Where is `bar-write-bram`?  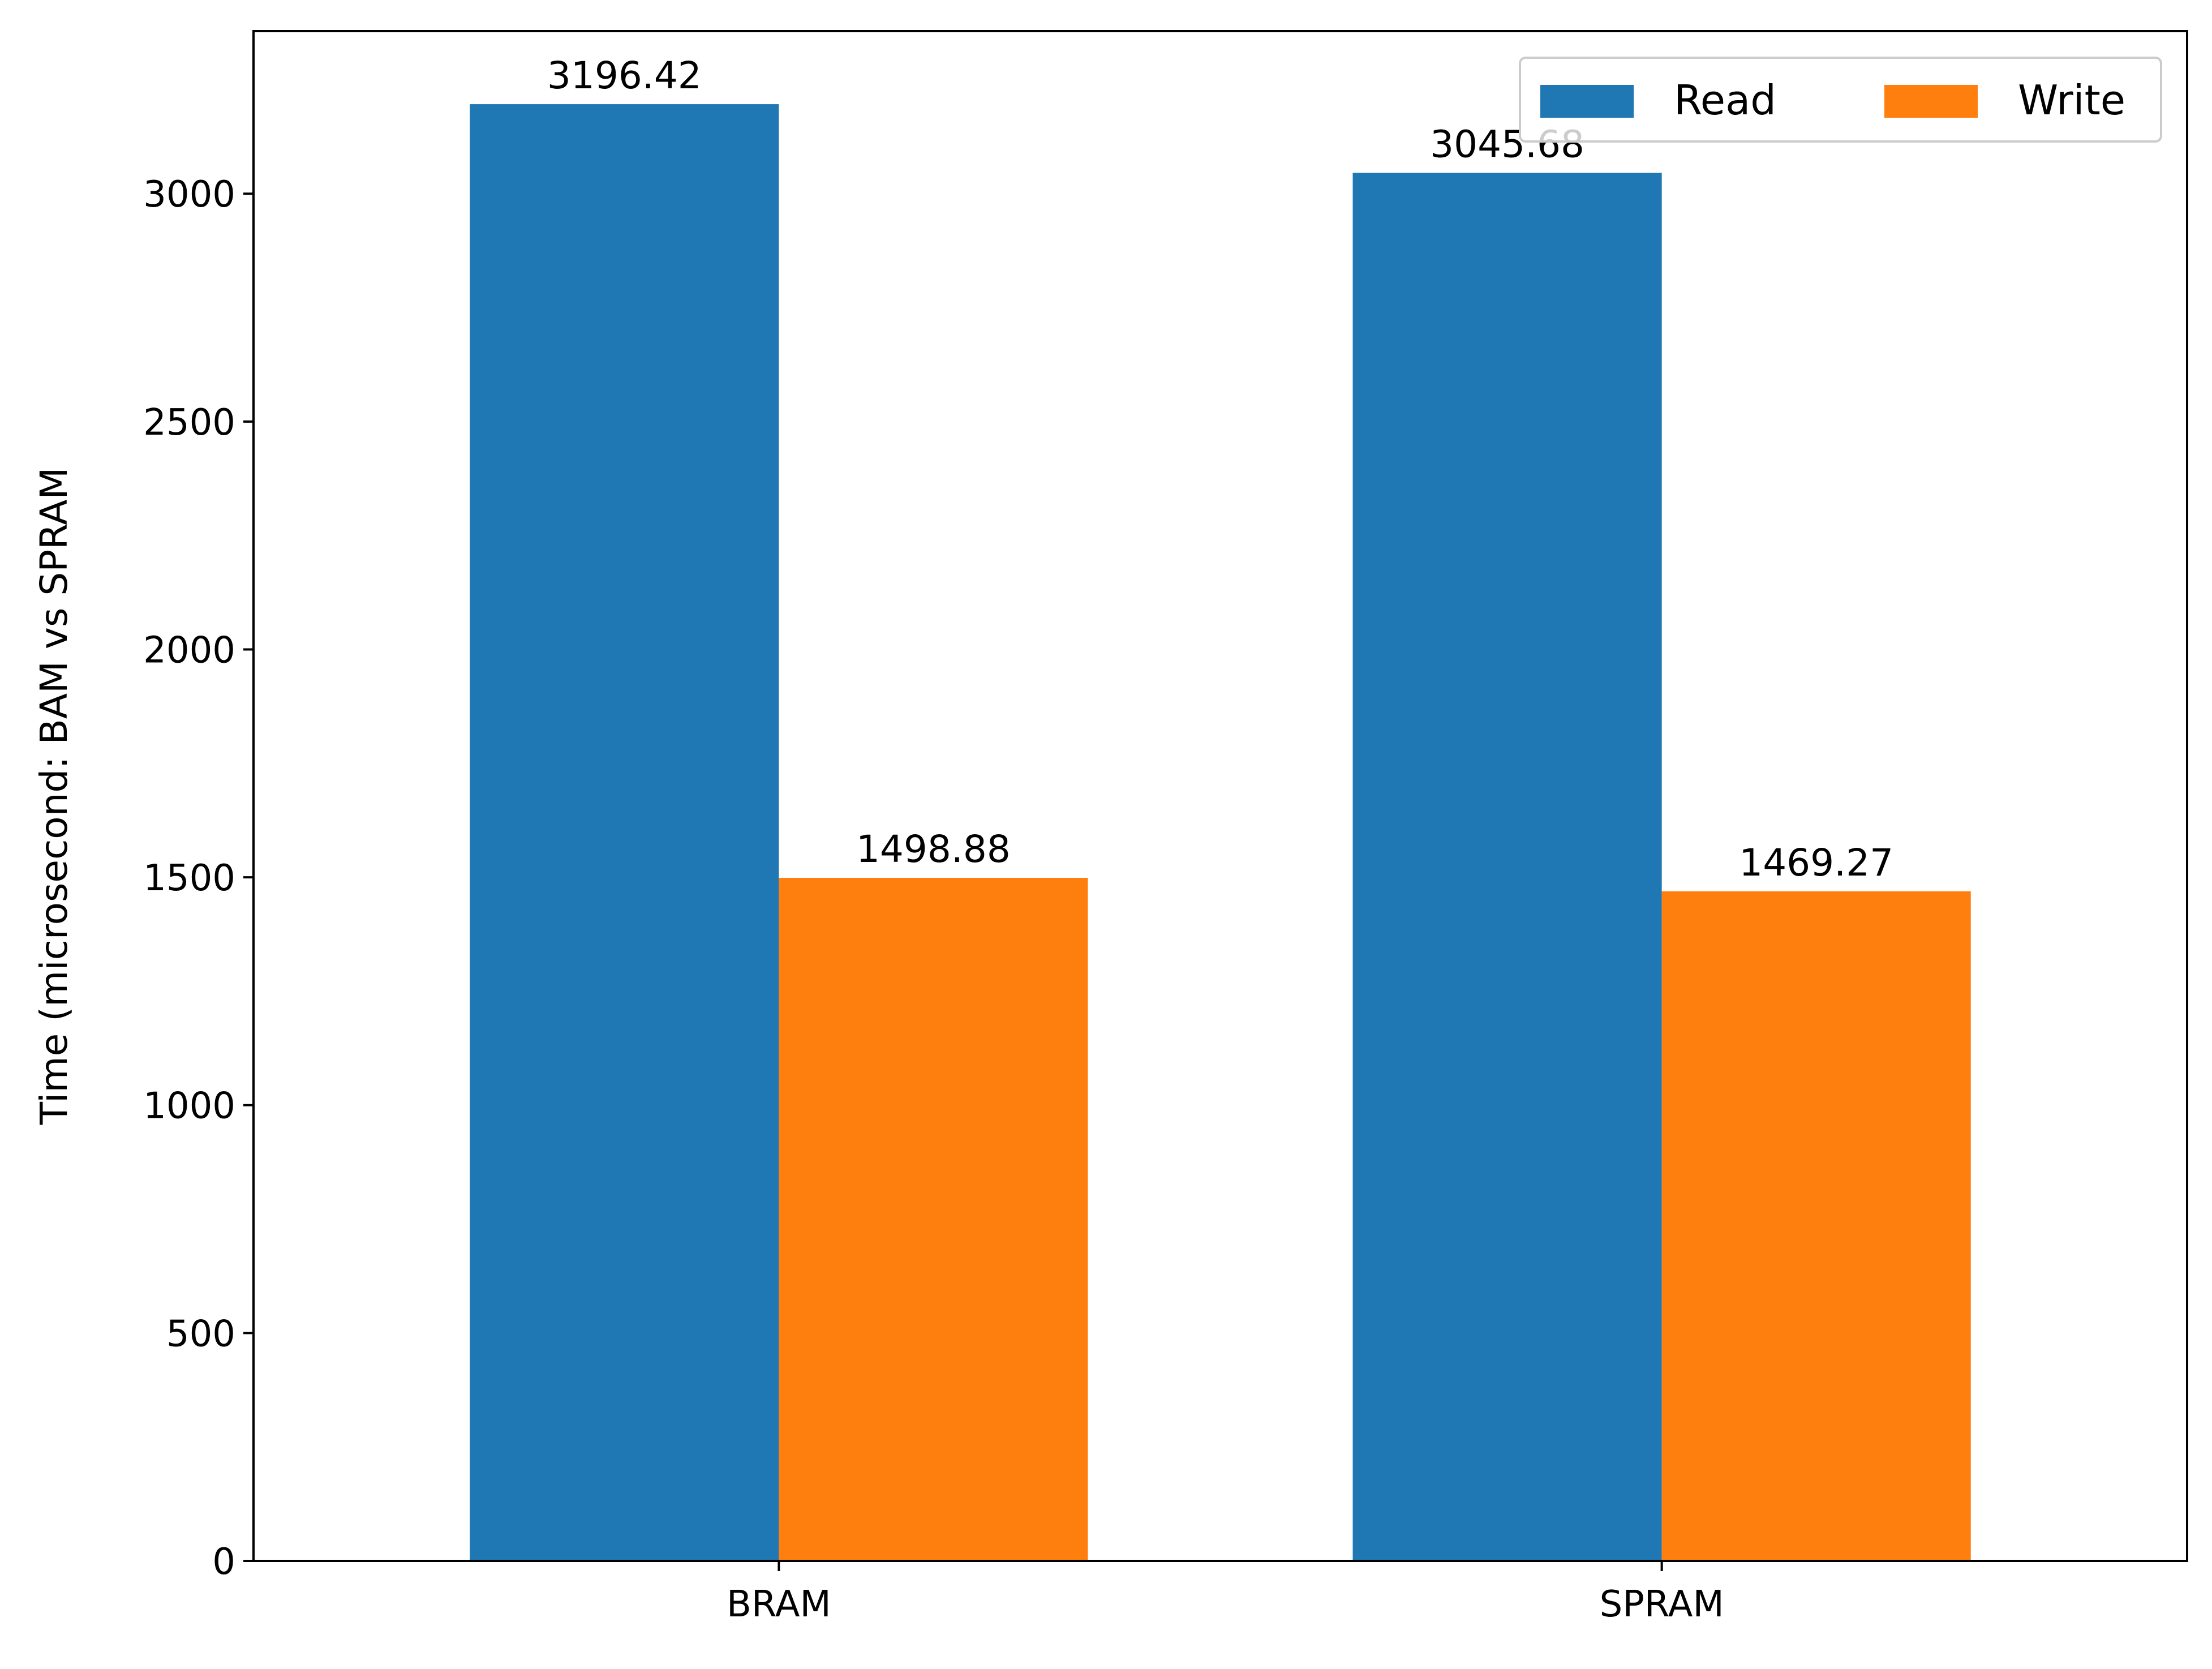 bar-write-bram is located at coordinates (934, 1219).